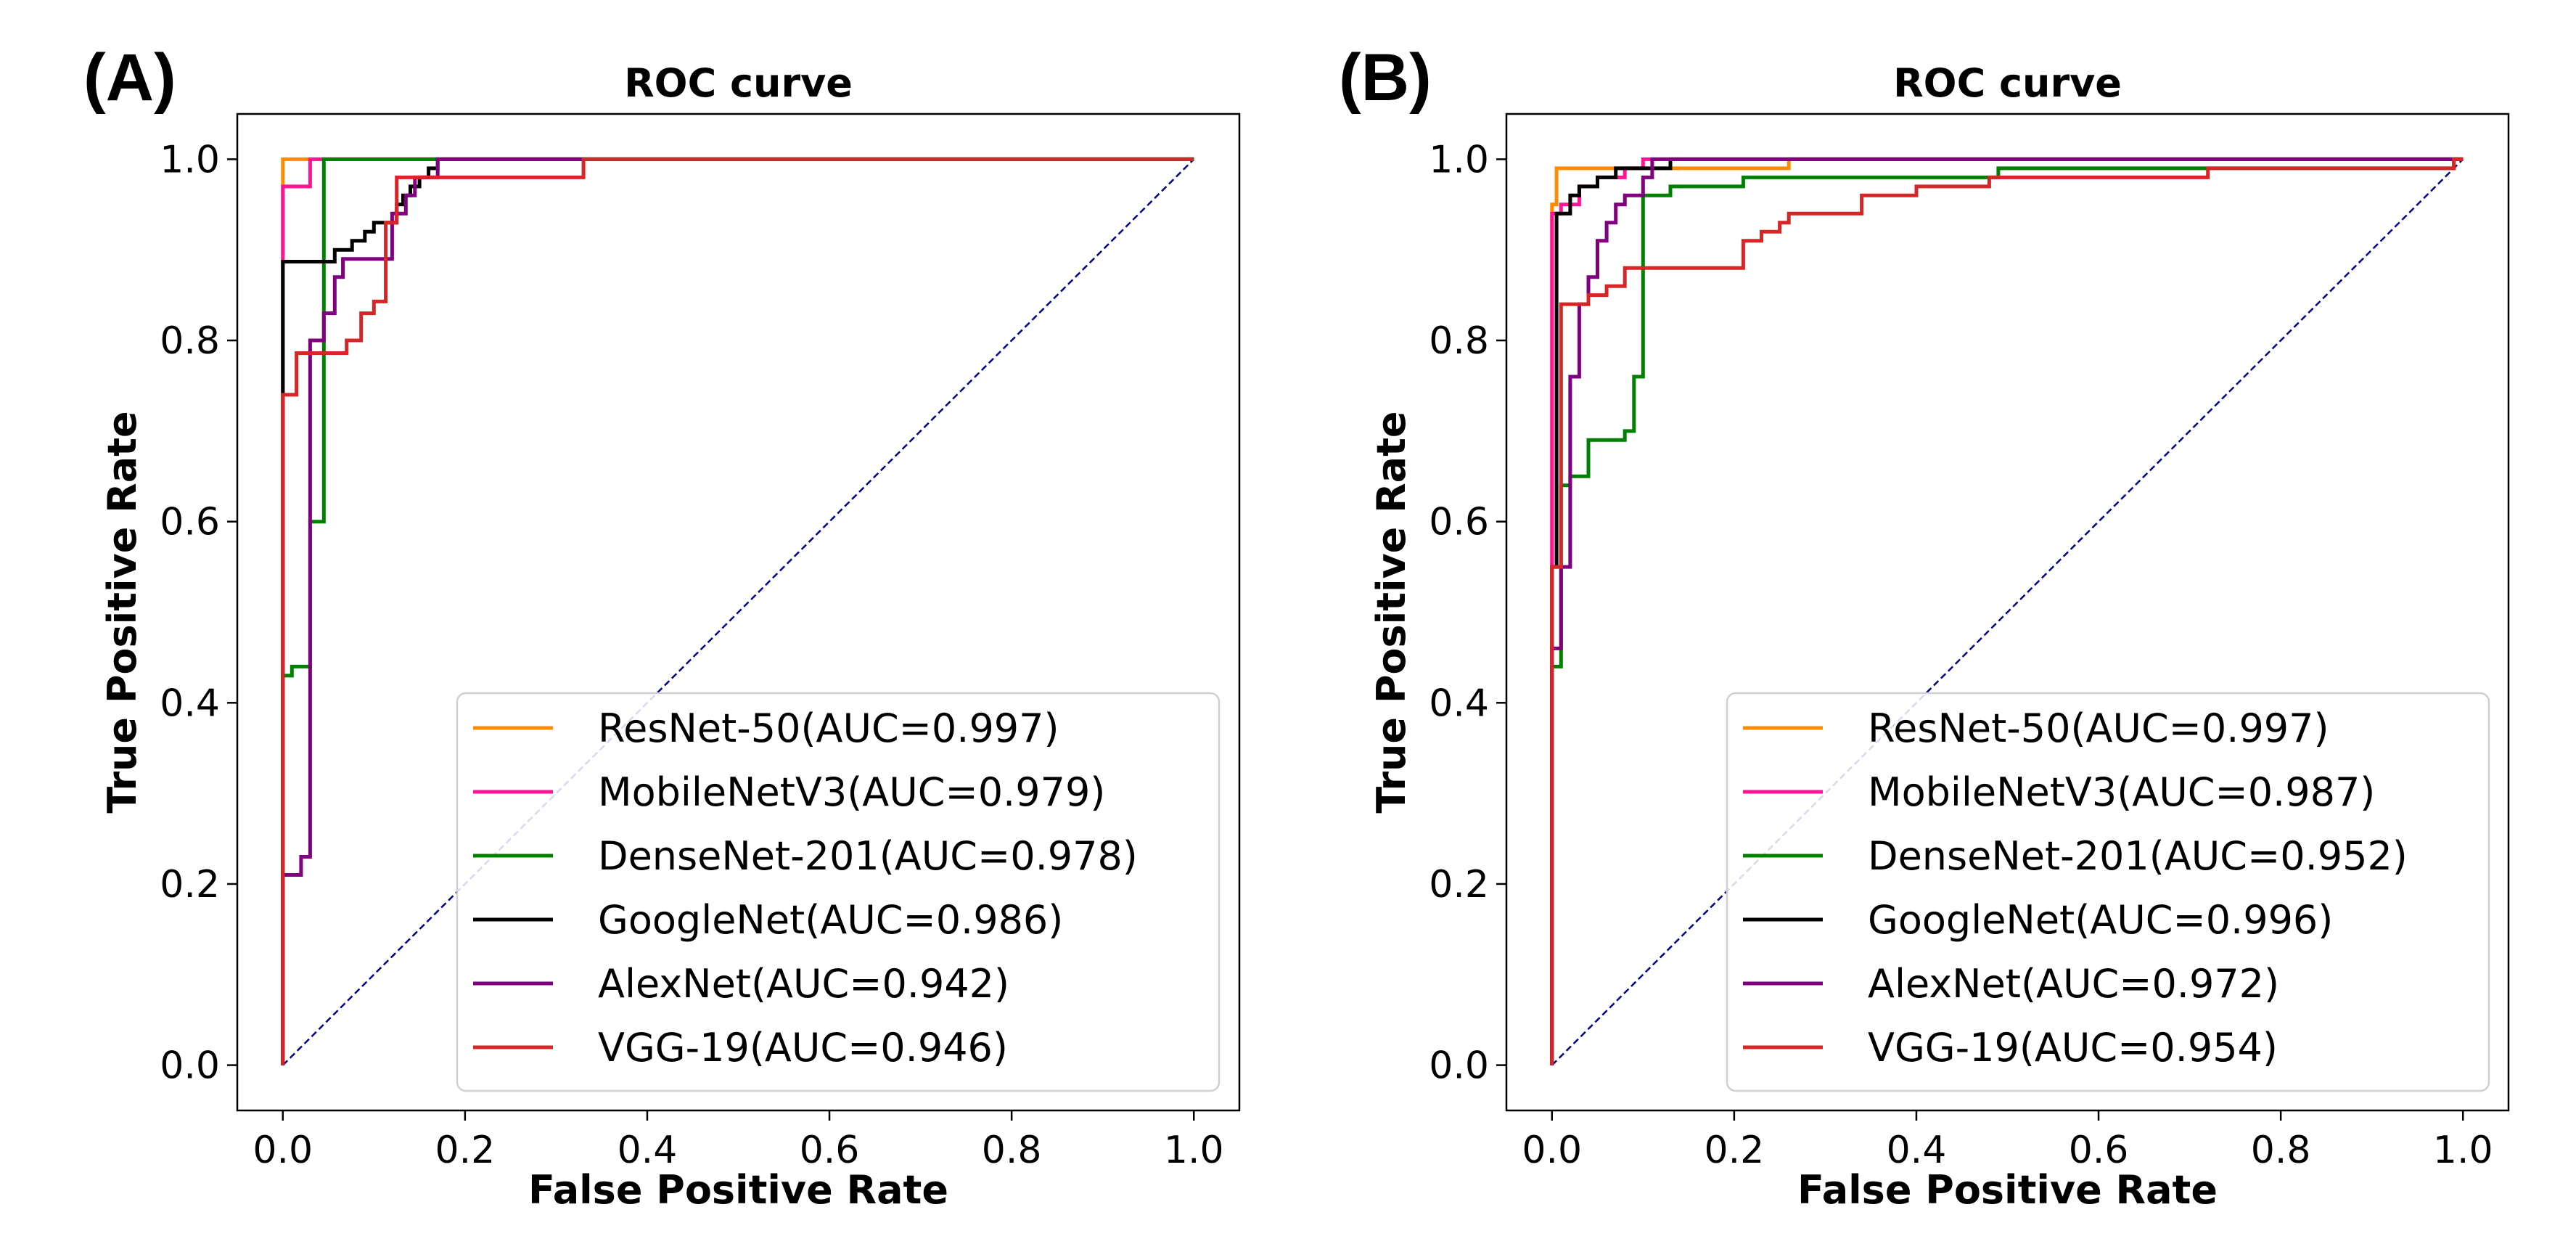 This screenshot has width=2576, height=1244. Describe the element at coordinates (1385, 78) in the screenshot. I see `panel-label: (B)` at that location.